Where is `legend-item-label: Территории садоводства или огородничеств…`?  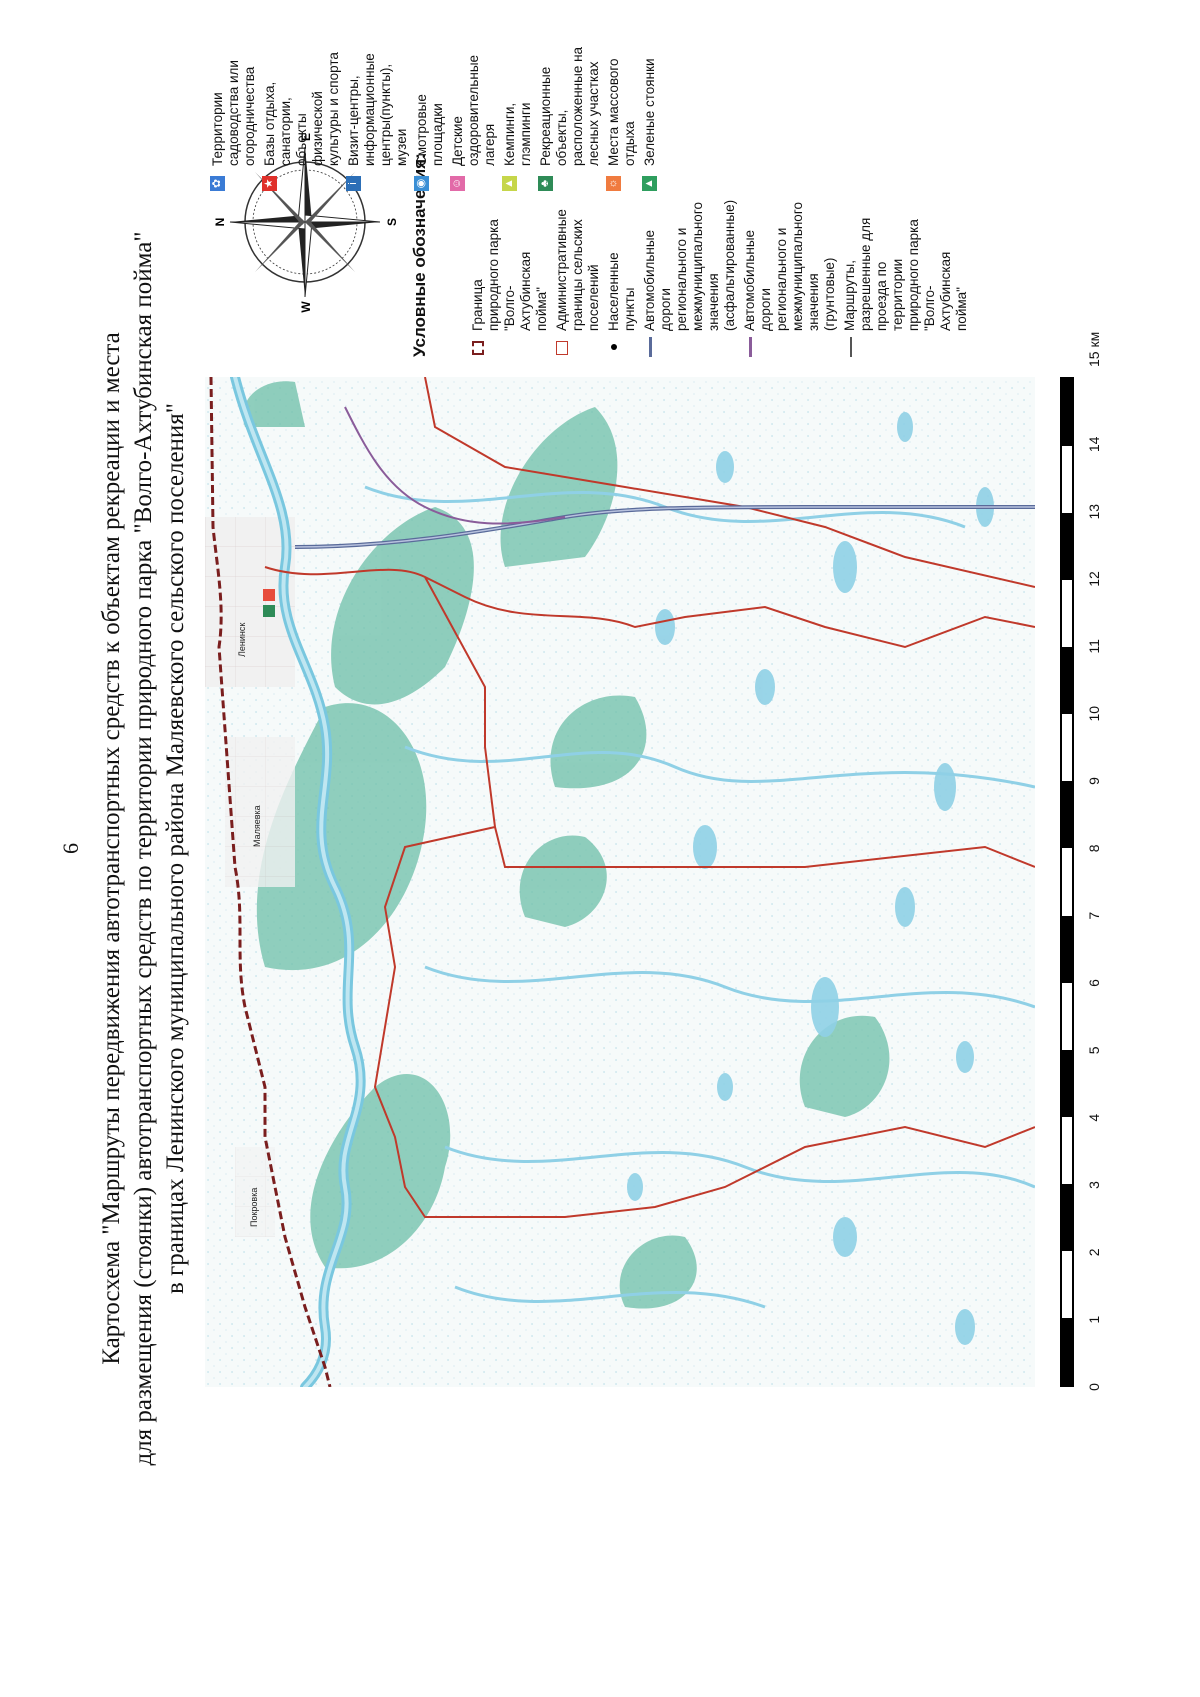 legend-item-label: Территории садоводства или огородничеств… is located at coordinates (233, 113).